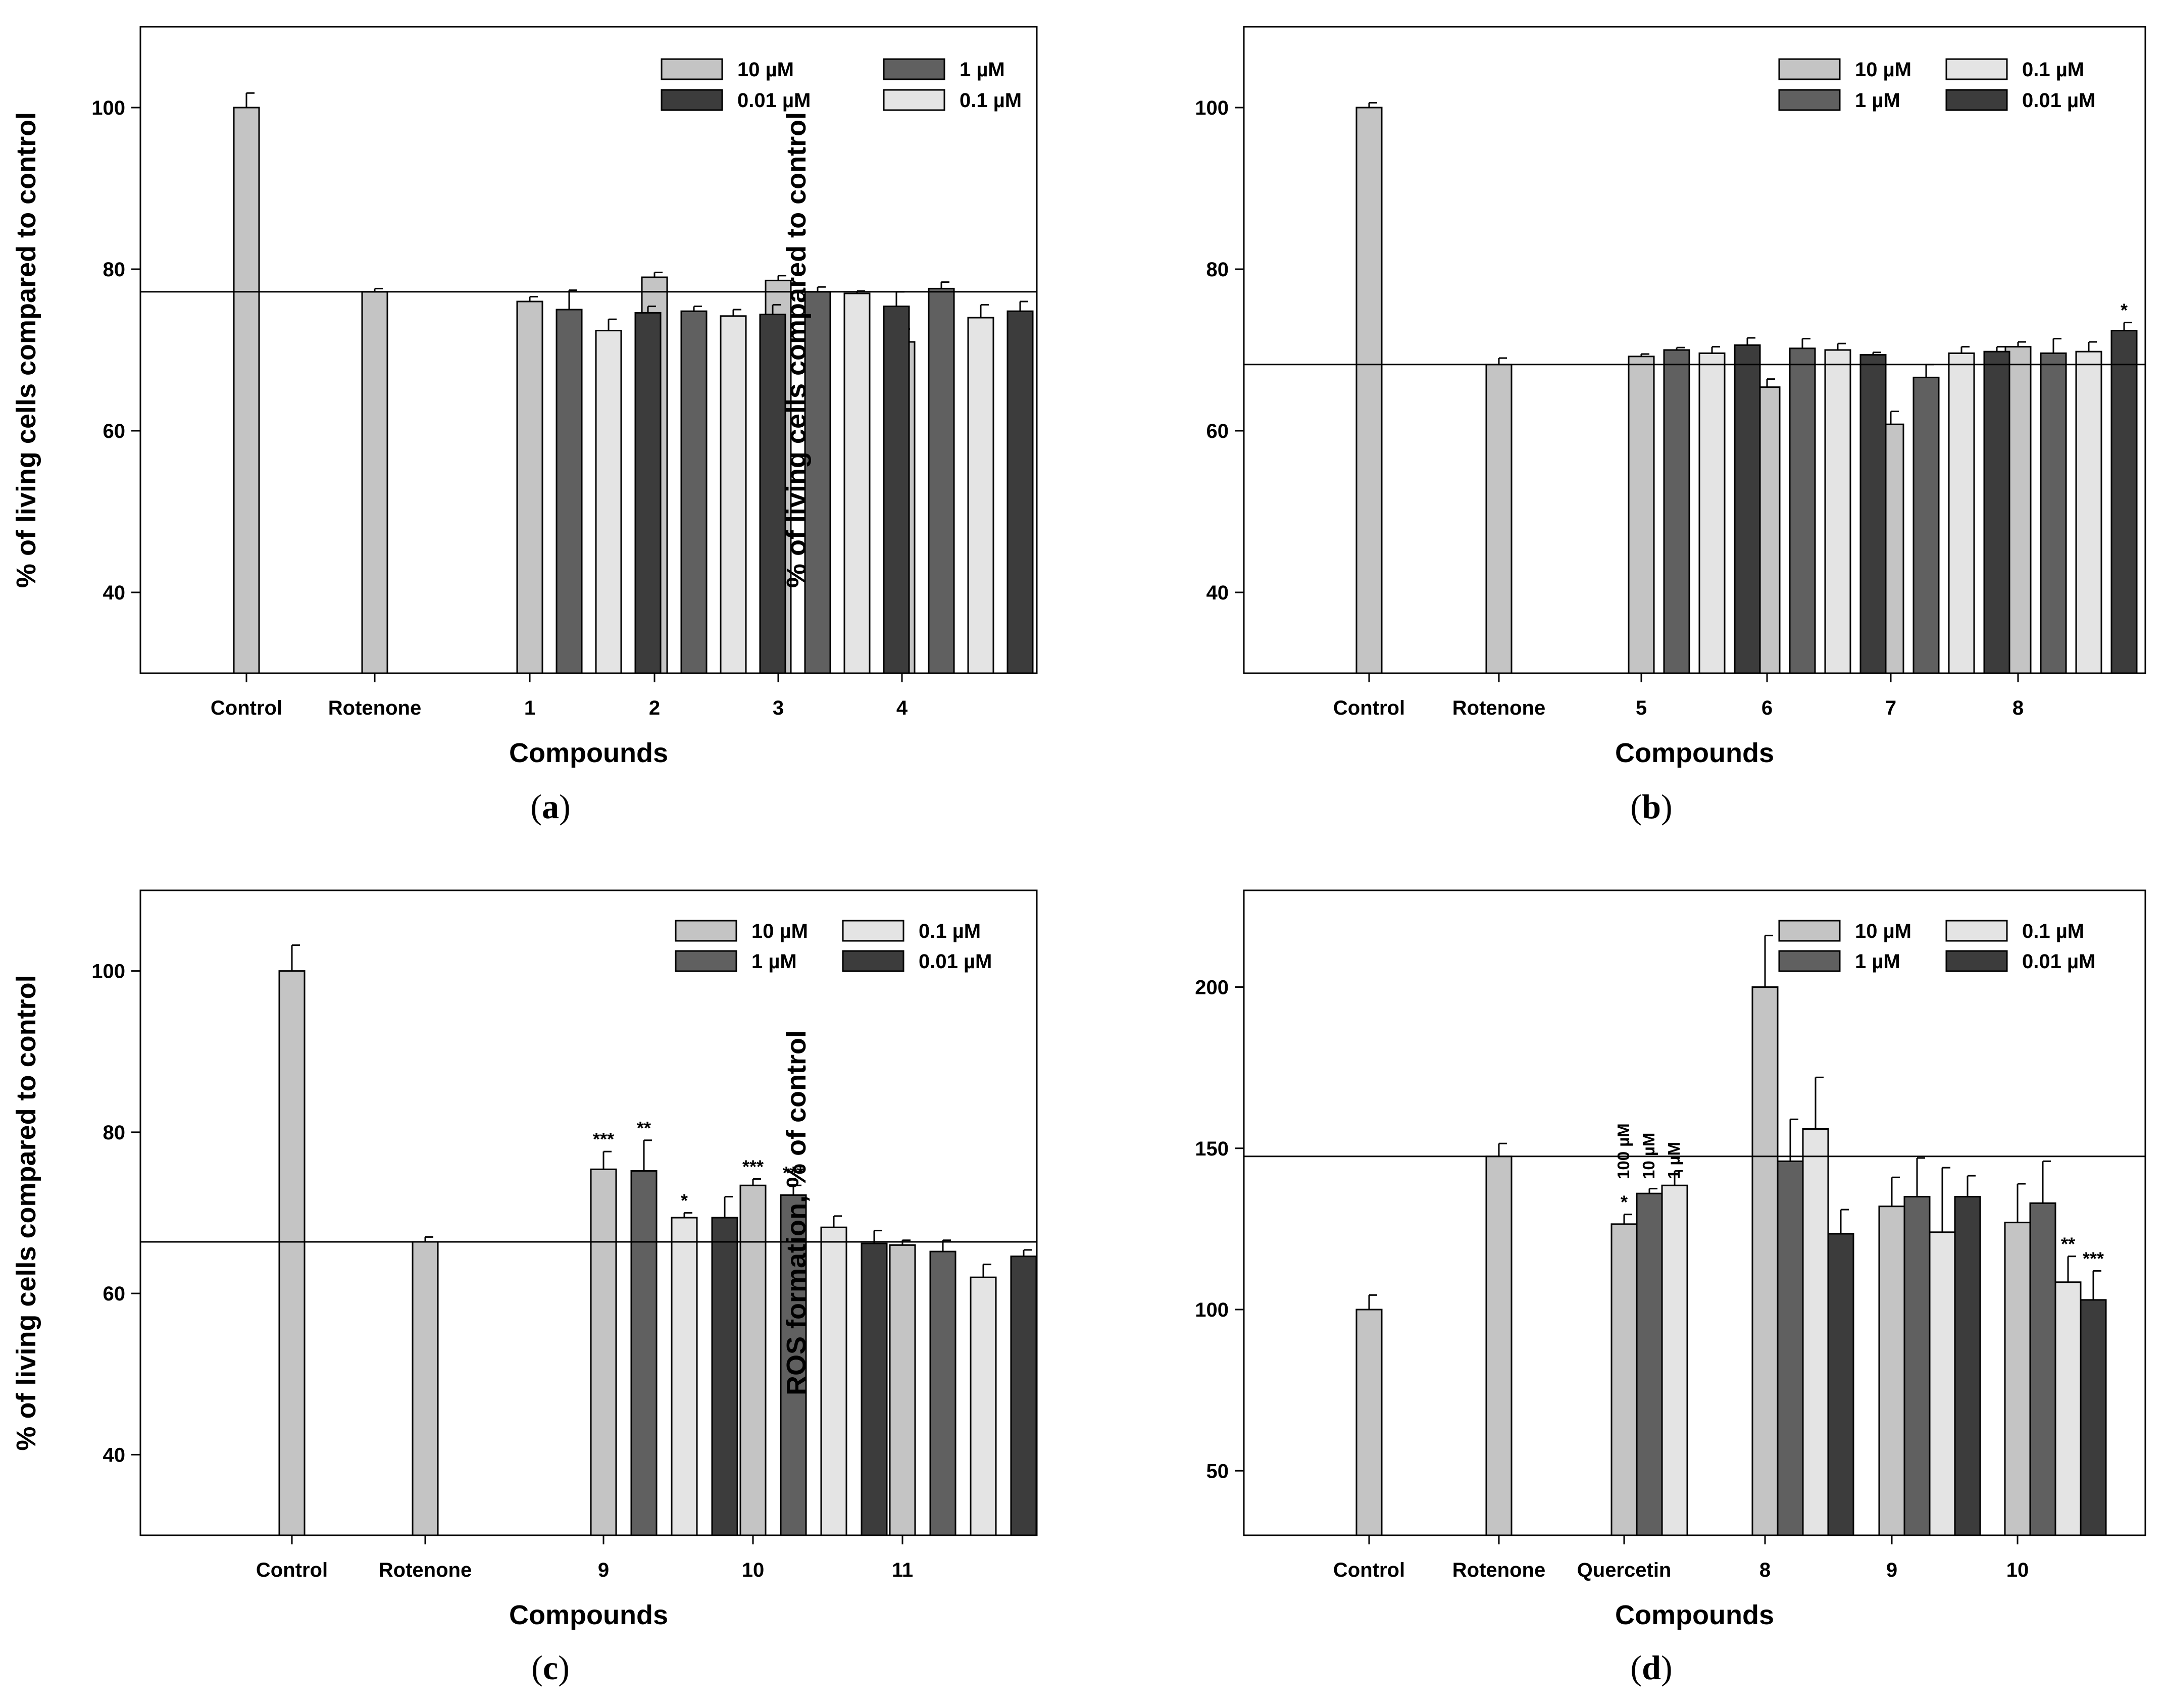 The height and width of the screenshot is (1708, 2165). Describe the element at coordinates (1217, 1471) in the screenshot. I see `y-tick-label: 50` at that location.